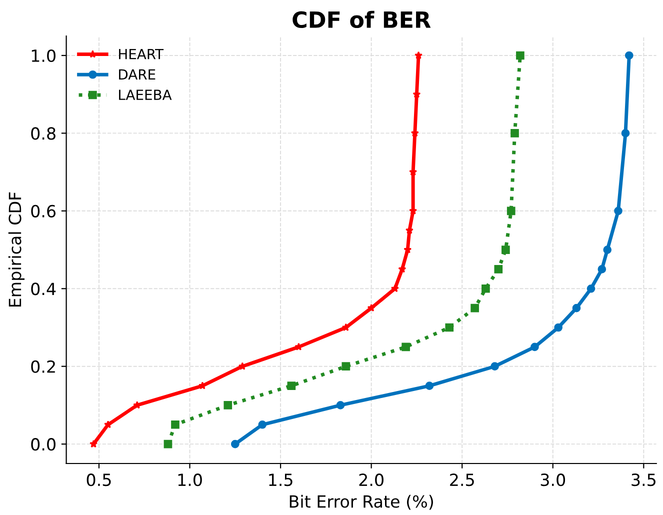 This screenshot has height=515, width=663. What do you see at coordinates (43, 133) in the screenshot?
I see `y-tick-label: 0.8` at bounding box center [43, 133].